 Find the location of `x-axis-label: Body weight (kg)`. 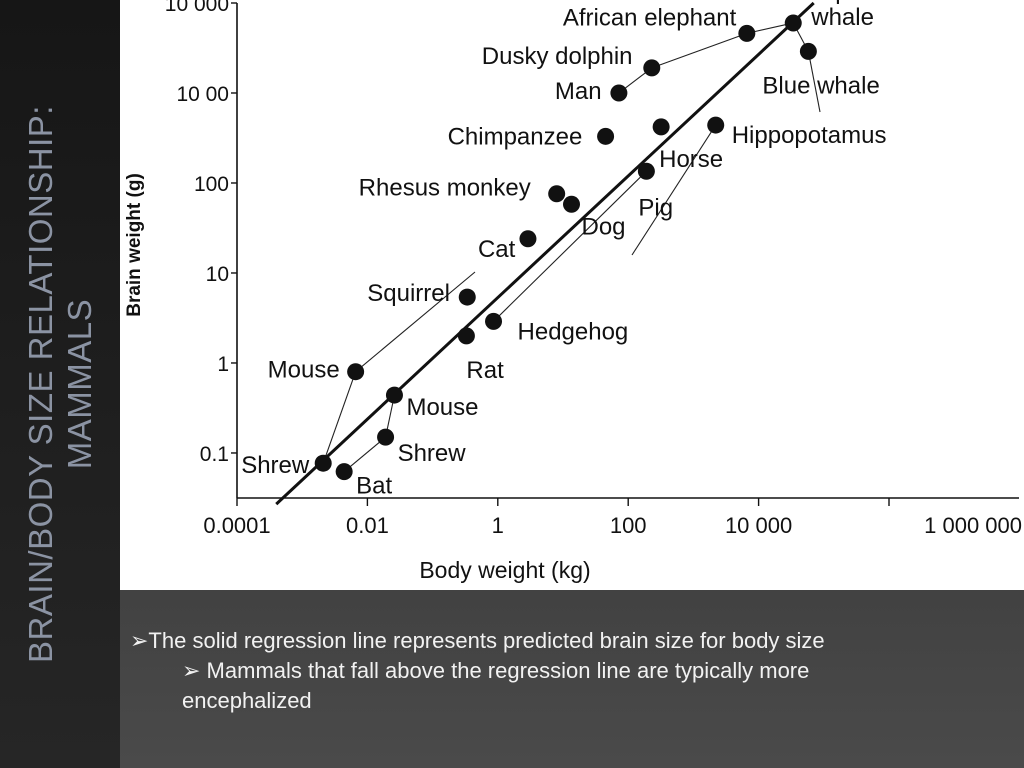

x-axis-label: Body weight (kg) is located at coordinates (504, 570).